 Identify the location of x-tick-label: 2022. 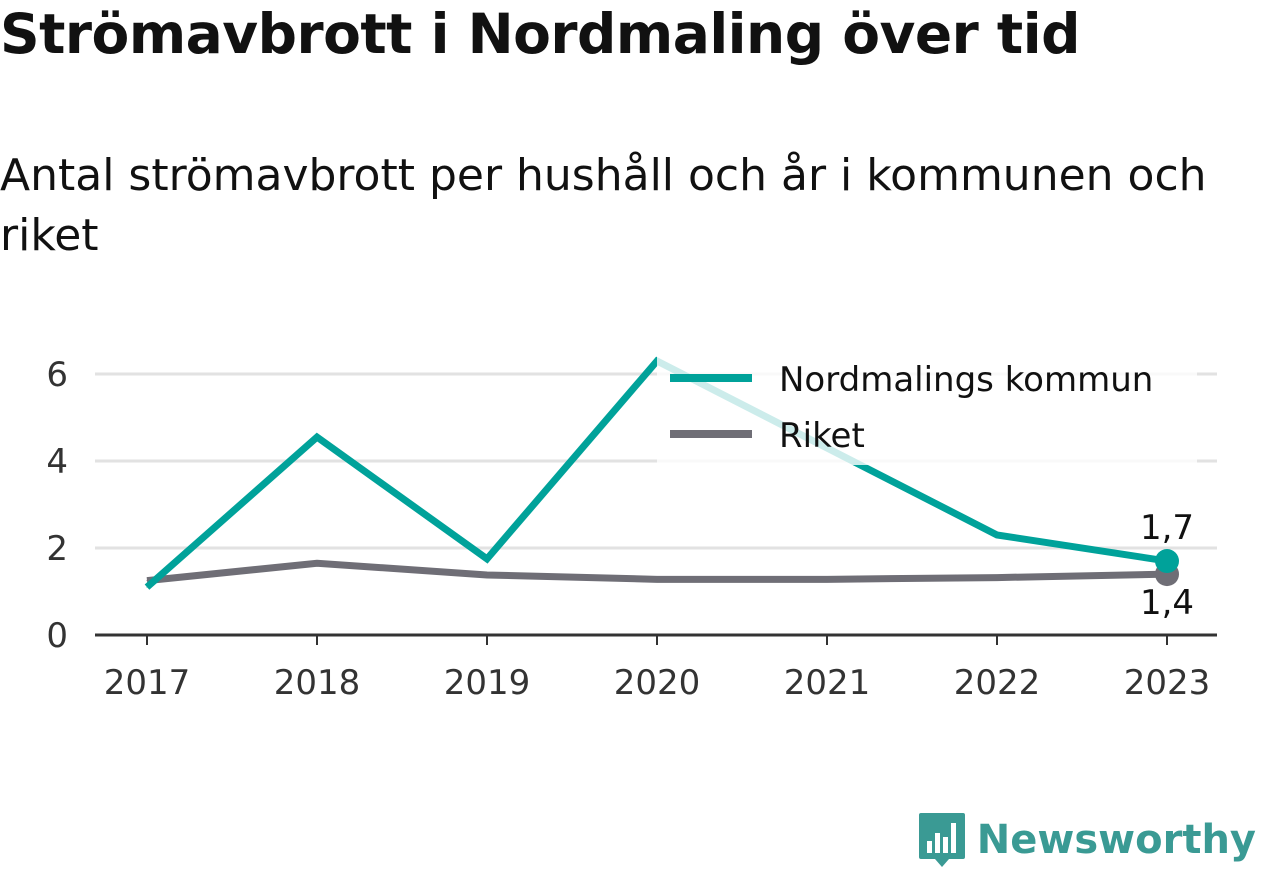
(997, 683).